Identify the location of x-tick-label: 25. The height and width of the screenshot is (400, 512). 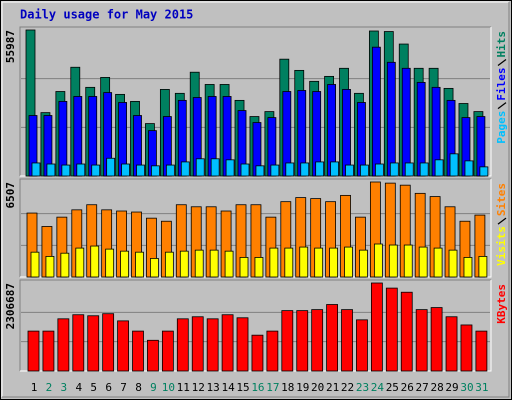
(392, 387).